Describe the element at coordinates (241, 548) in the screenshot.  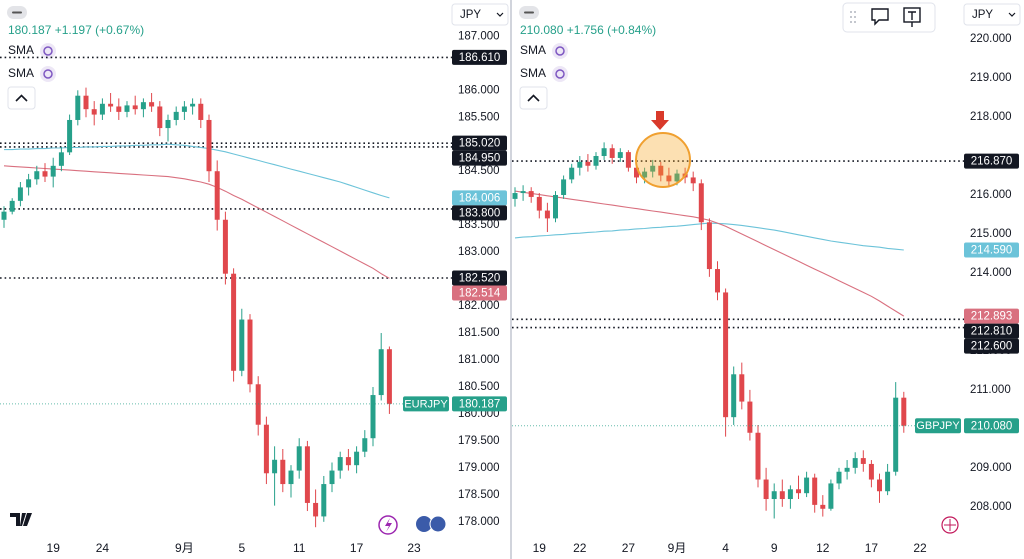
I see `x-tick-label: 5` at that location.